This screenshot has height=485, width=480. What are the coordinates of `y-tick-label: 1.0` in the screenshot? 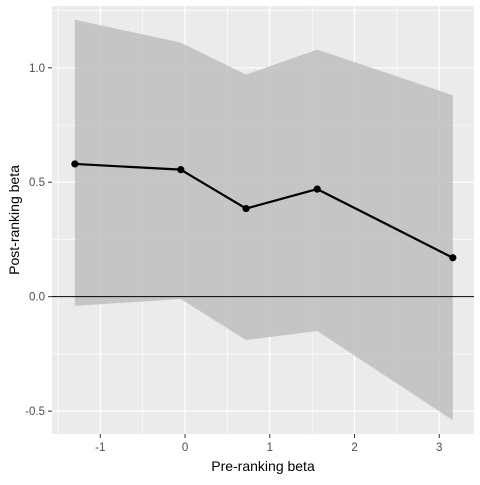 It's located at (37, 69).